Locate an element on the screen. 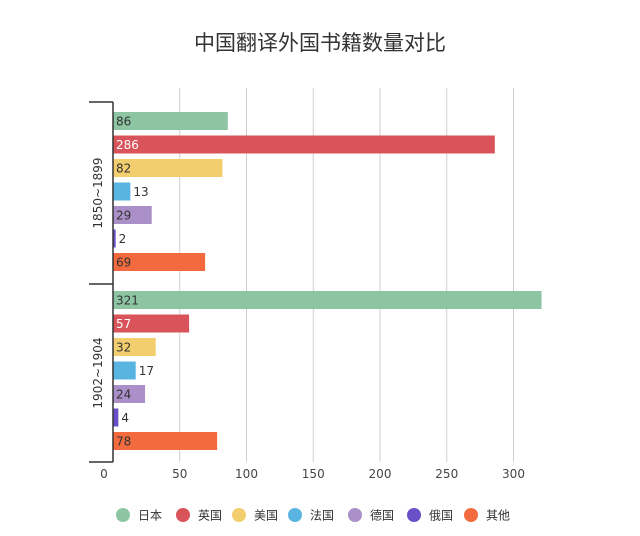  legend-label: 其他 is located at coordinates (498, 516).